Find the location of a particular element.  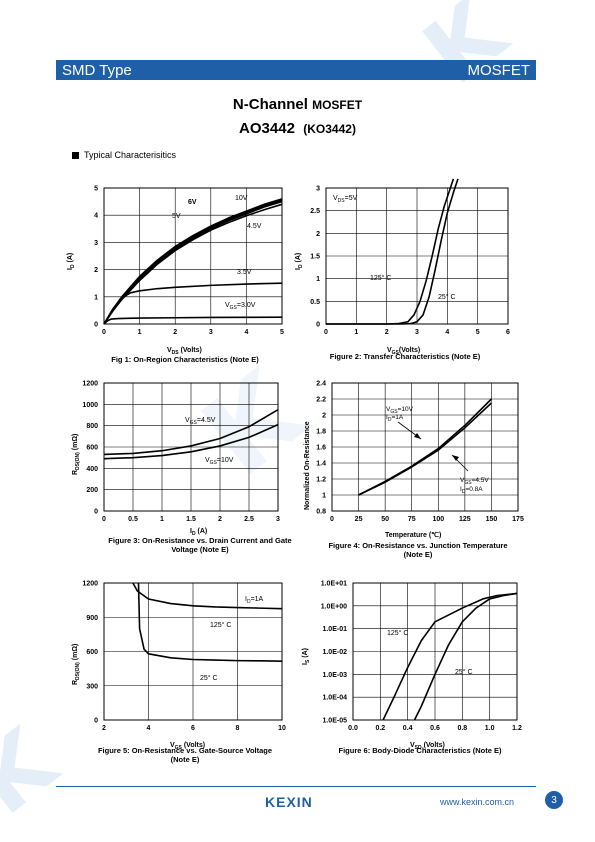

fig2-xlabel: VGS(Volts) is located at coordinates (403, 351).